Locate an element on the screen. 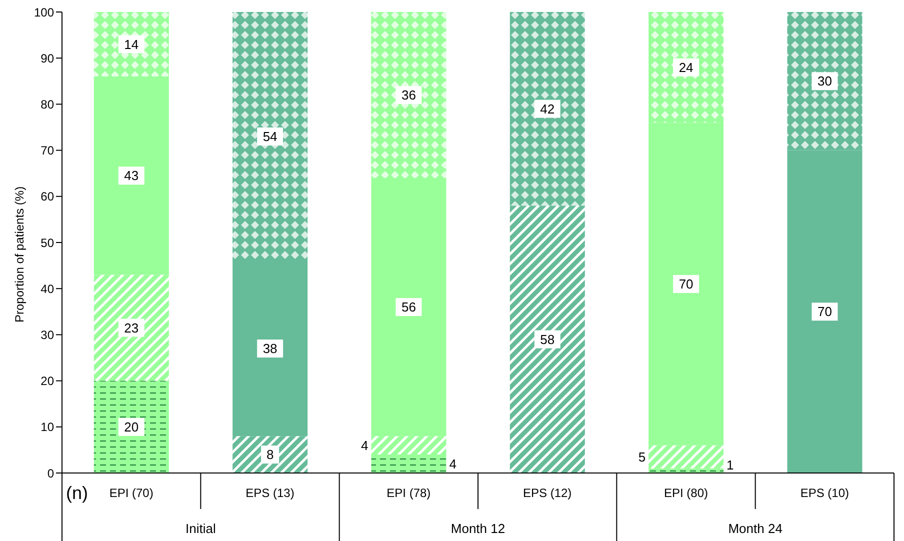 This screenshot has width=904, height=541. data-label: 42 is located at coordinates (547, 108).